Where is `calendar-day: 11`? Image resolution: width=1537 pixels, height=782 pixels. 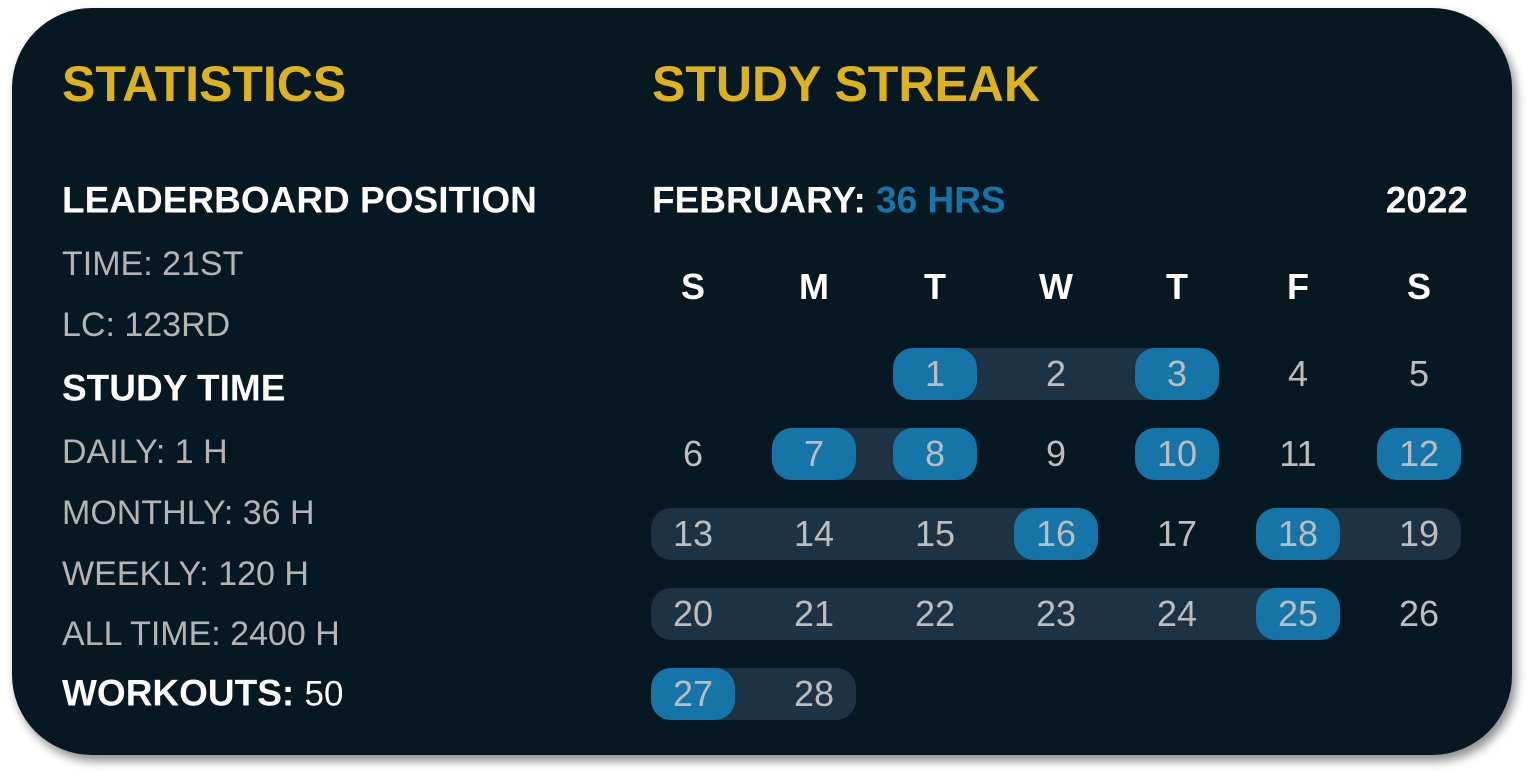 calendar-day: 11 is located at coordinates (1298, 453).